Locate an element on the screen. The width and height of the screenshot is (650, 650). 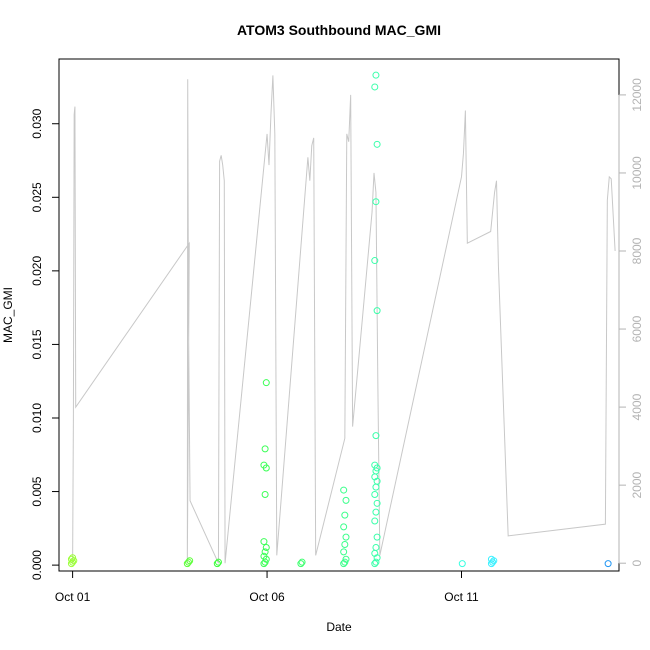
y-tick-label: 0.005 is located at coordinates (37, 491).